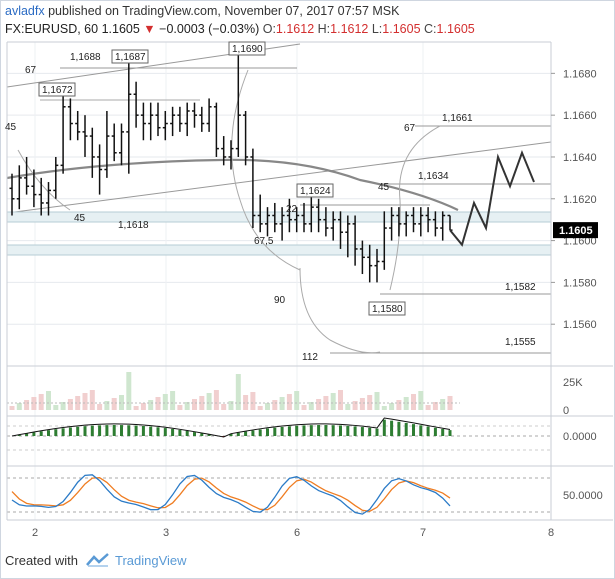  What do you see at coordinates (97, 560) in the screenshot?
I see `tradingview-logo-icon` at bounding box center [97, 560].